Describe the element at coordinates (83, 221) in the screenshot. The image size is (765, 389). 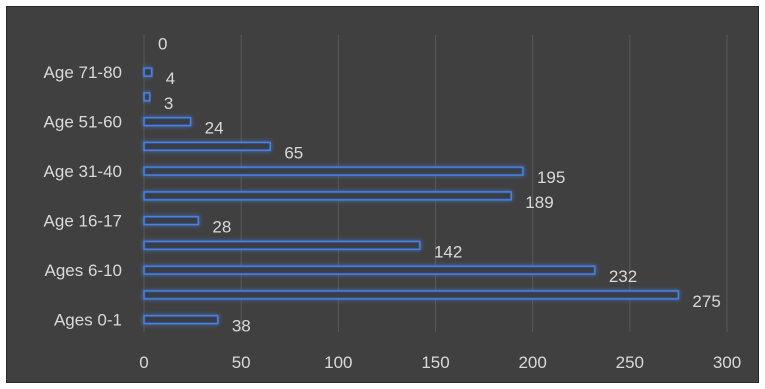
I see `category-label: Age 16-17` at that location.